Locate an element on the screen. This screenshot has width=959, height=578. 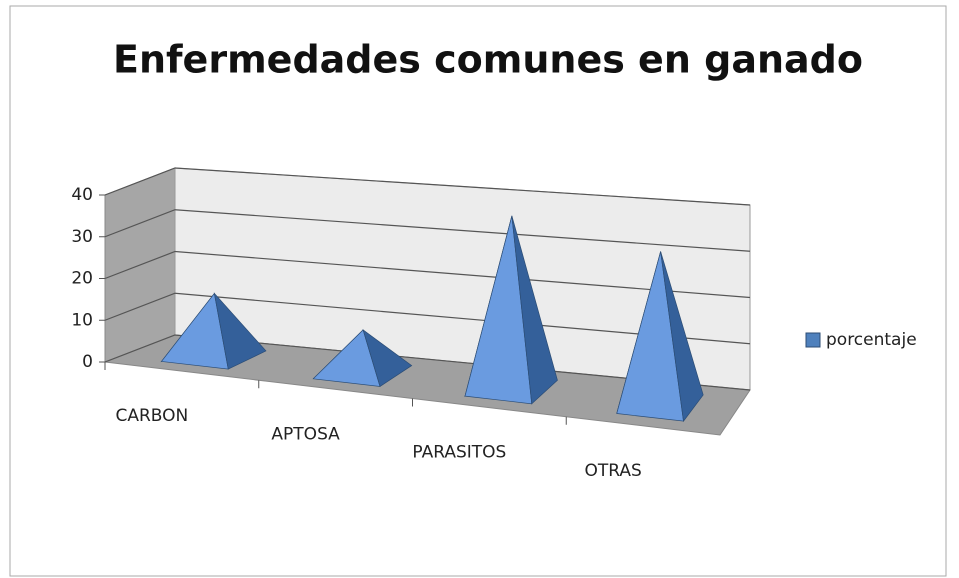
legend-swatch is located at coordinates (813, 340).